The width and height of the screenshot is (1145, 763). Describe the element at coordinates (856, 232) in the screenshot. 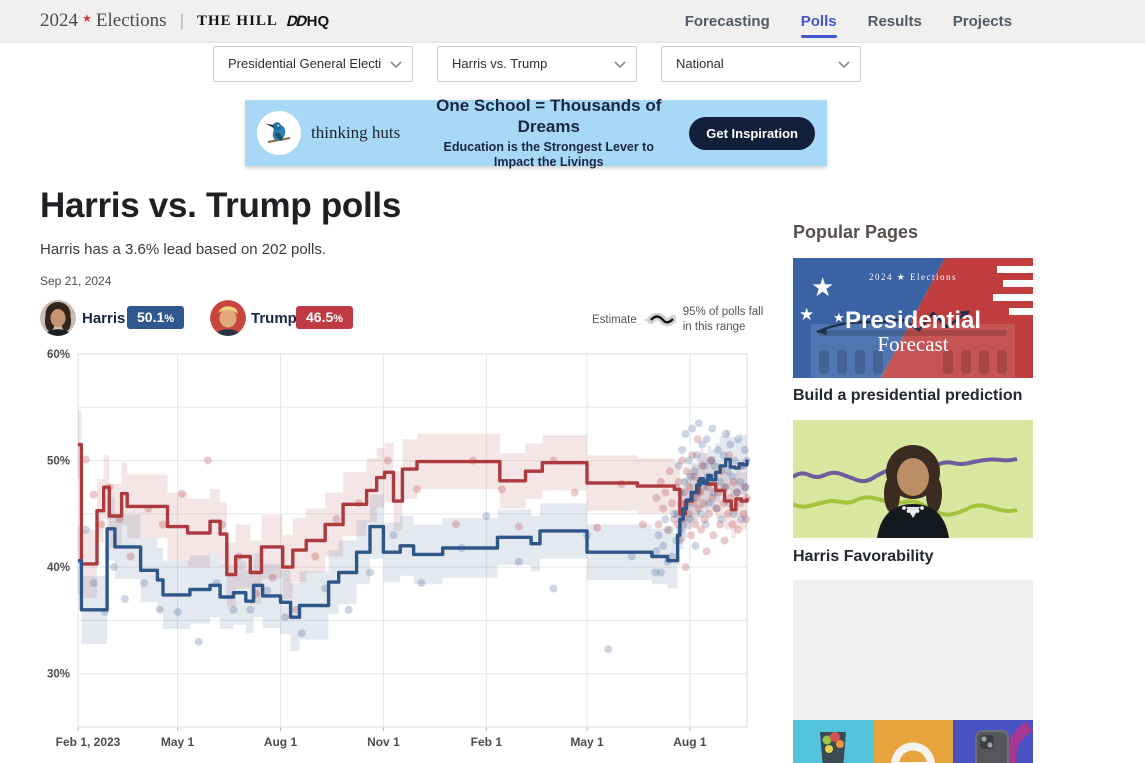

I see `popular-pages-title: Popular Pages` at that location.